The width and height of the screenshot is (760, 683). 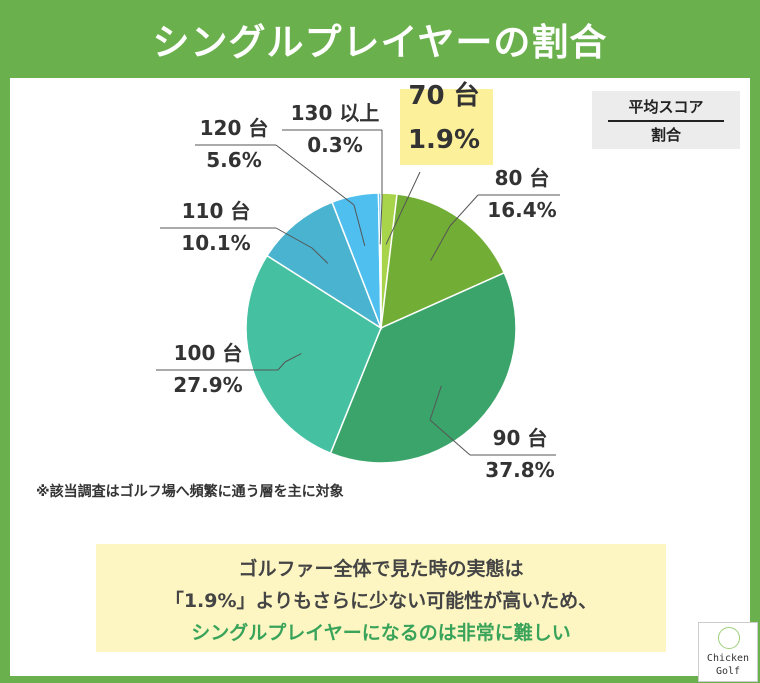 What do you see at coordinates (380, 42) in the screenshot?
I see `page-title: シングルプレイヤーの割合` at bounding box center [380, 42].